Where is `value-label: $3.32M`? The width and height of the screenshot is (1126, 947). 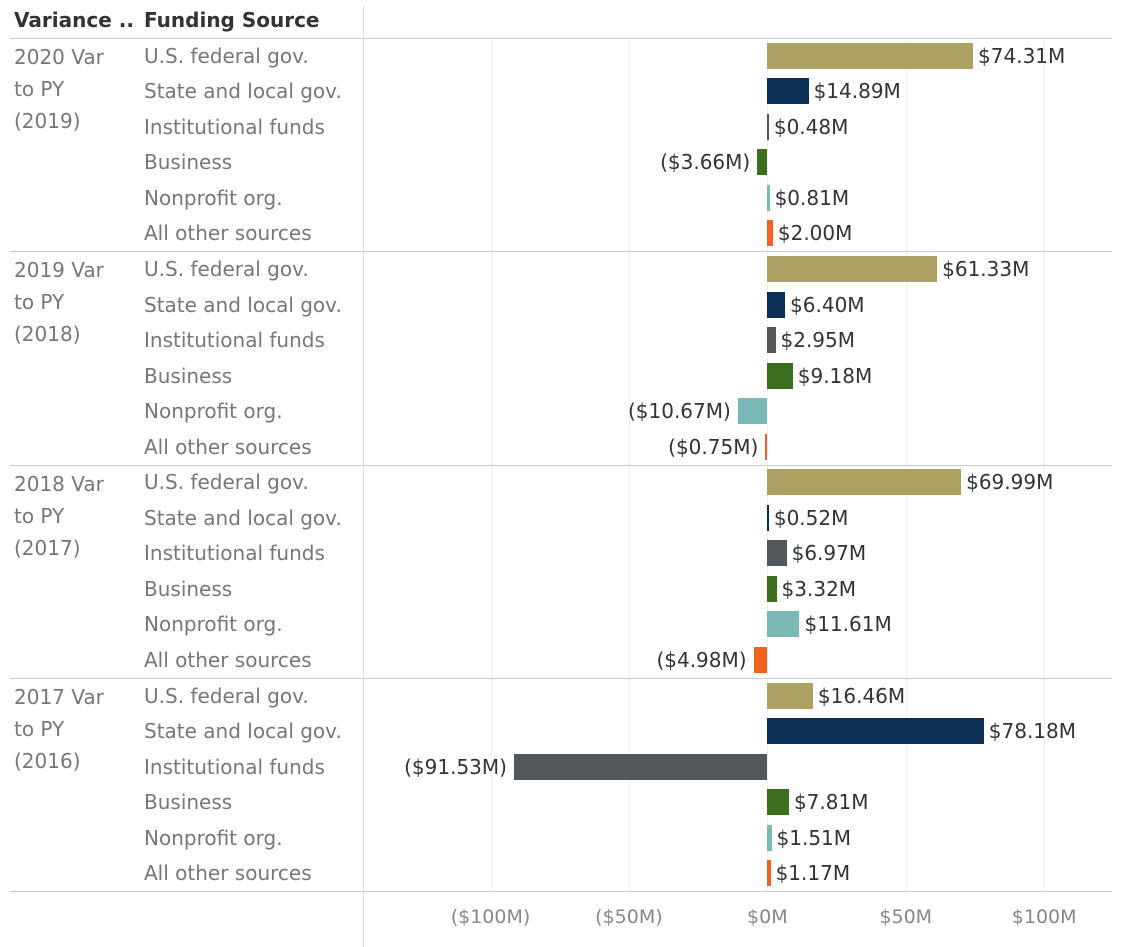
value-label: $3.32M is located at coordinates (819, 588).